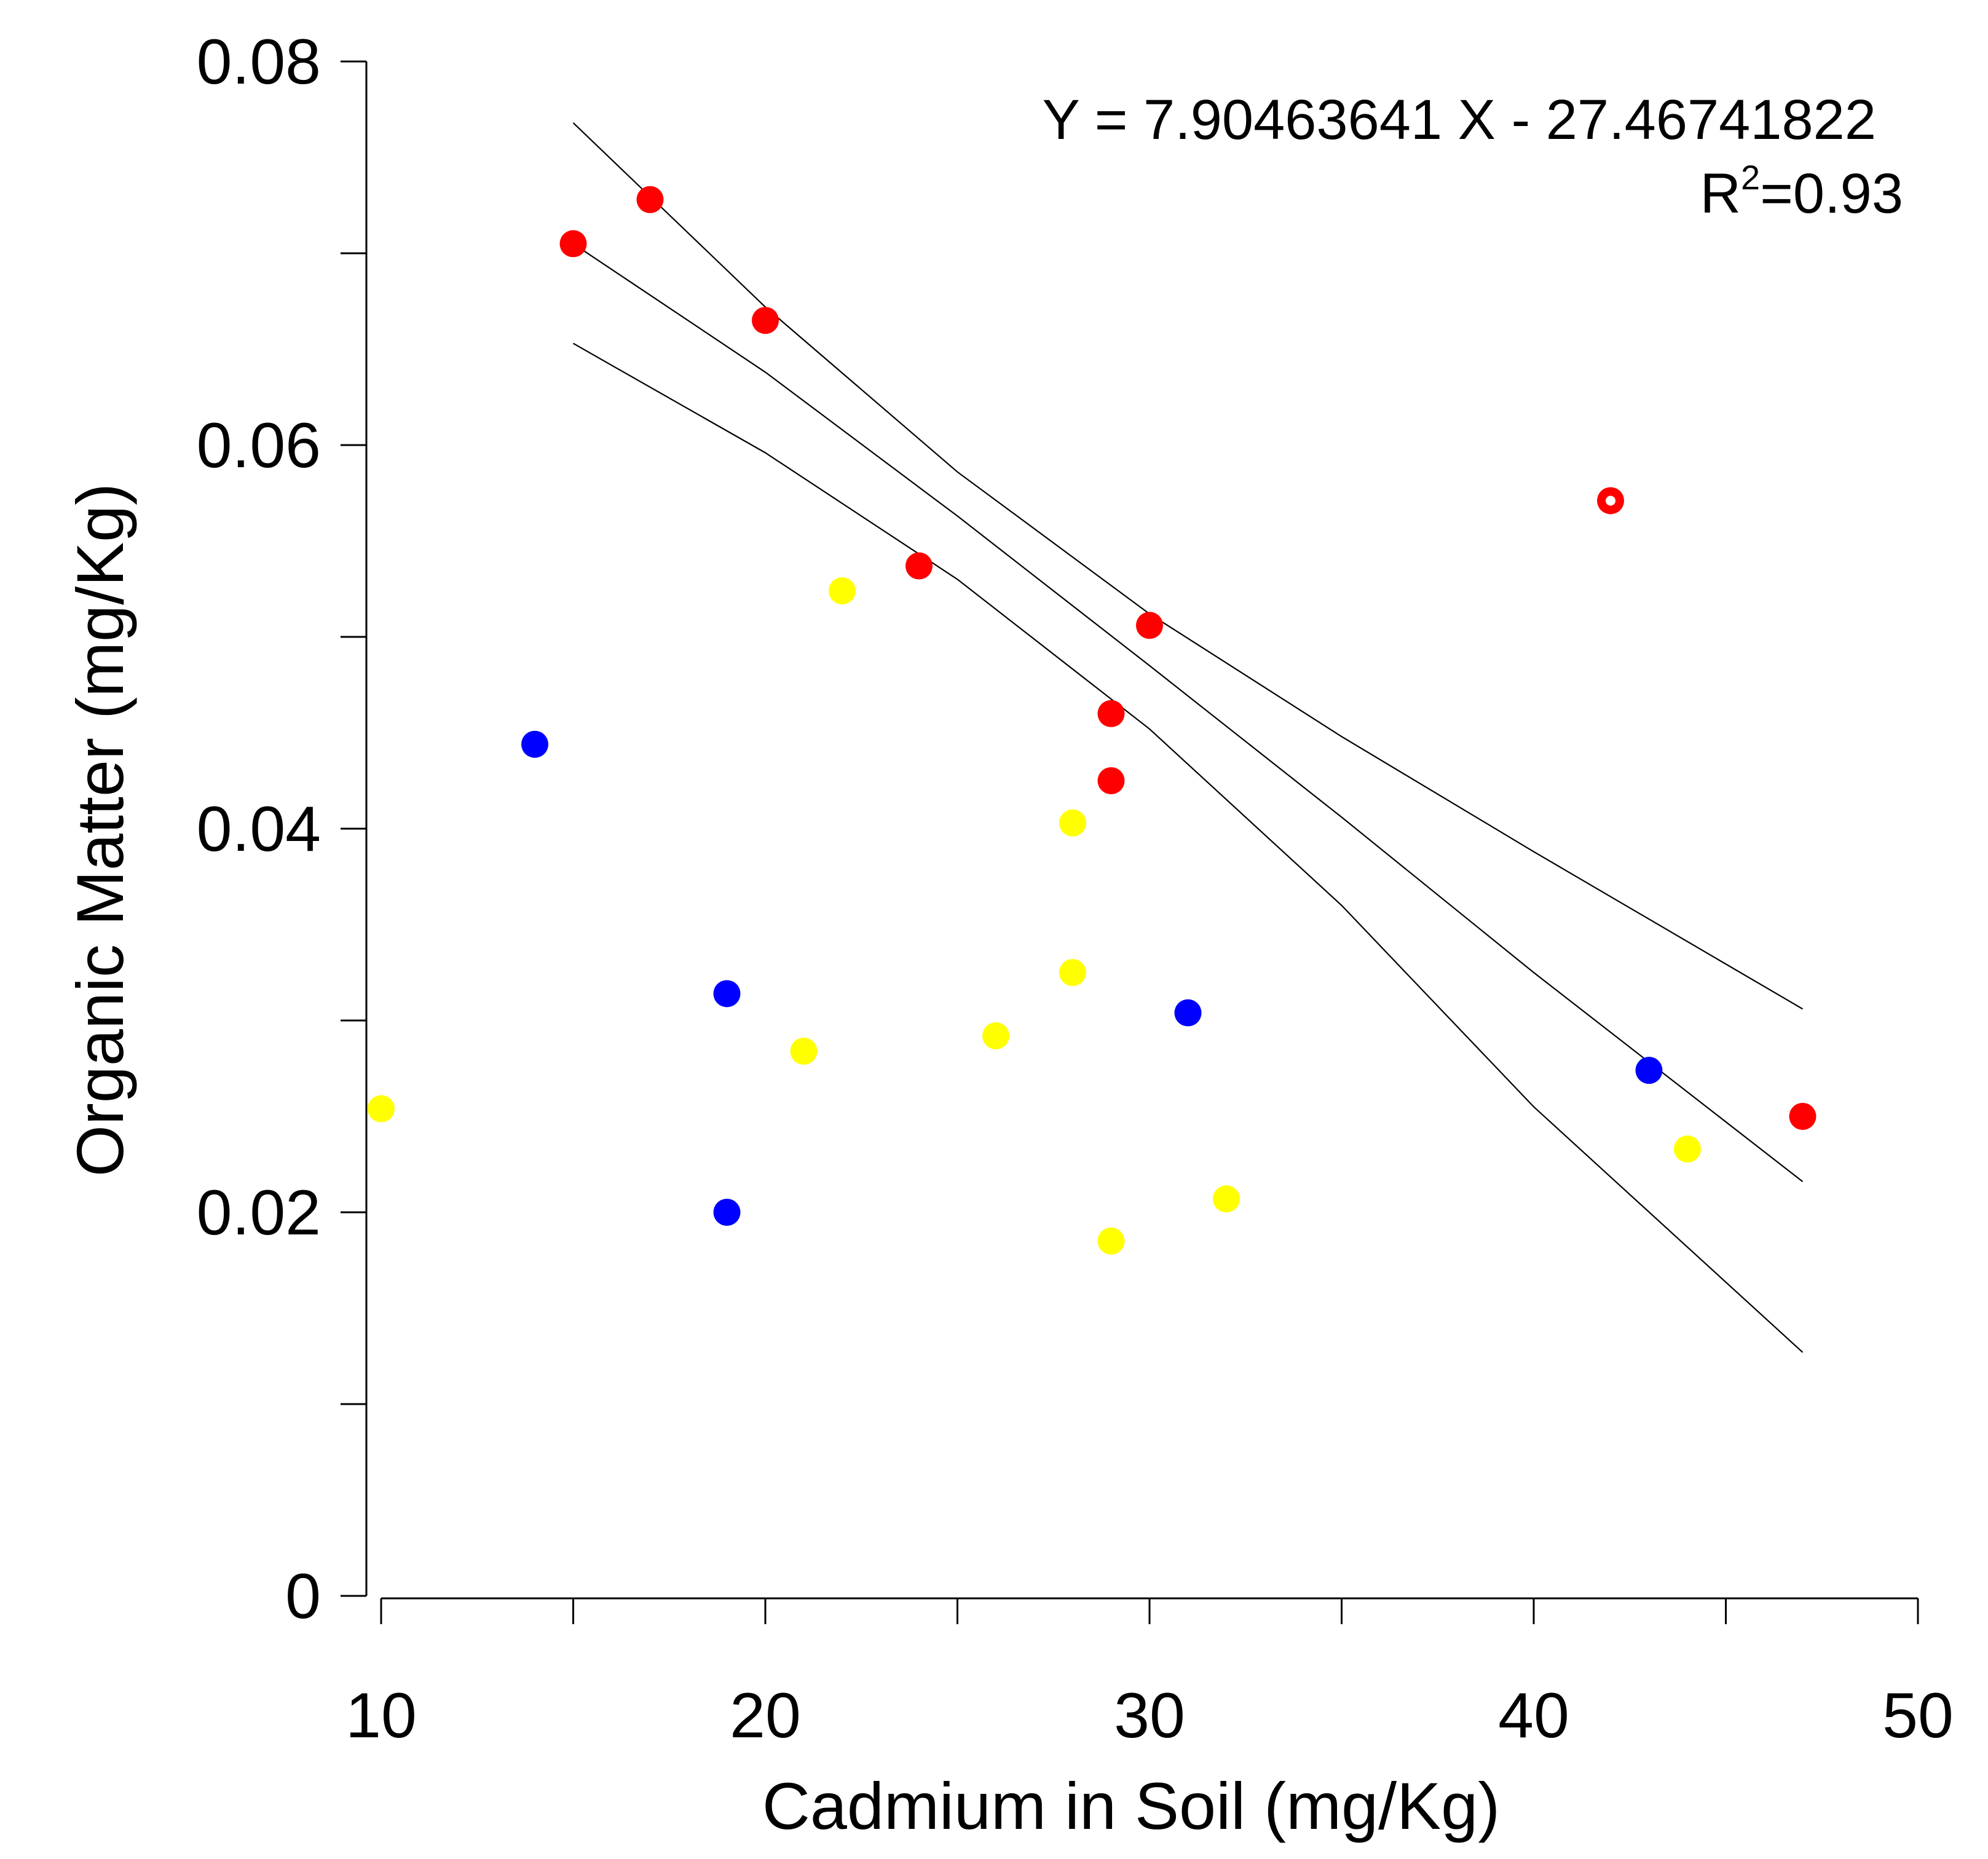 This screenshot has width=1988, height=1859. Describe the element at coordinates (1149, 1715) in the screenshot. I see `x-tick-label: 30` at that location.